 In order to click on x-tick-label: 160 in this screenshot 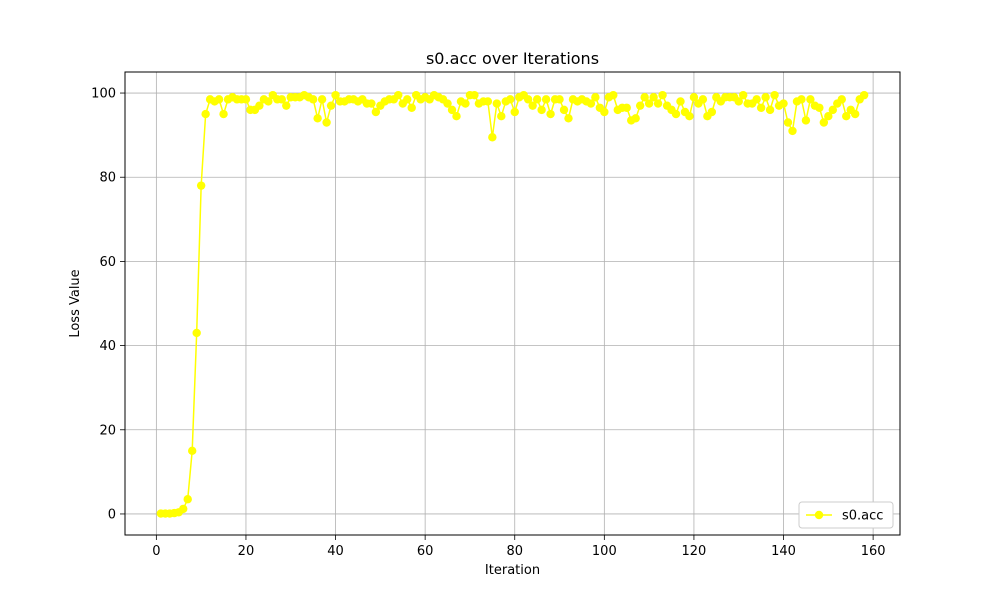, I will do `click(873, 551)`.